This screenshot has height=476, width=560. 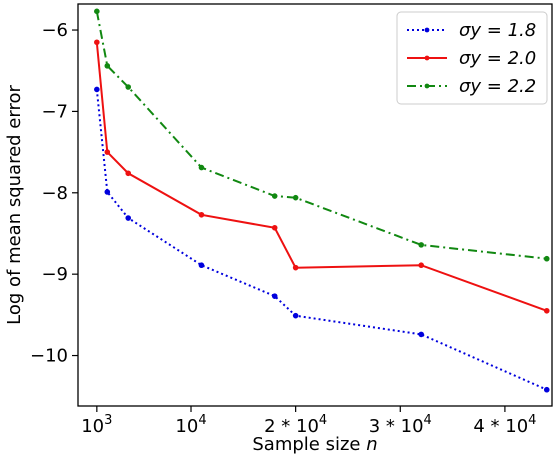 I want to click on legend-box, so click(x=472, y=58).